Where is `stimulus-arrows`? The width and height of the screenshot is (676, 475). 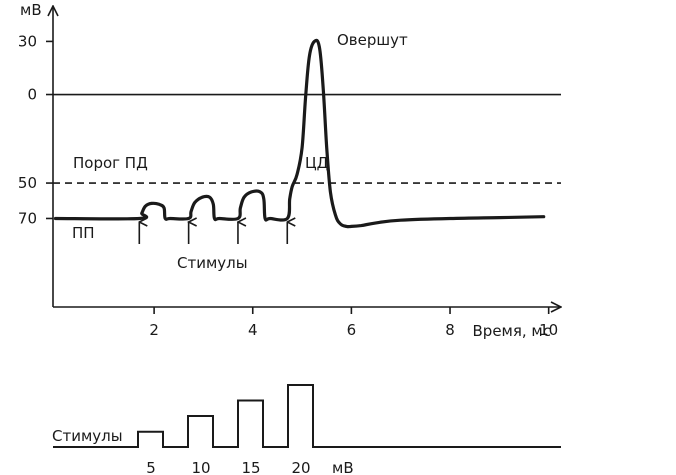 stimulus-arrows is located at coordinates (213, 233).